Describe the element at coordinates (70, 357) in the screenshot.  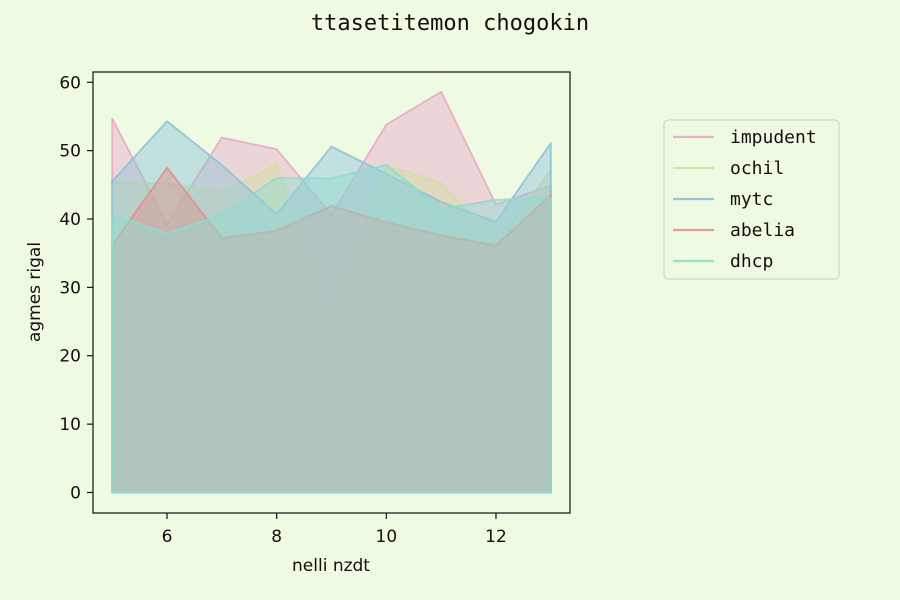
I see `y-tick-label: 20` at that location.